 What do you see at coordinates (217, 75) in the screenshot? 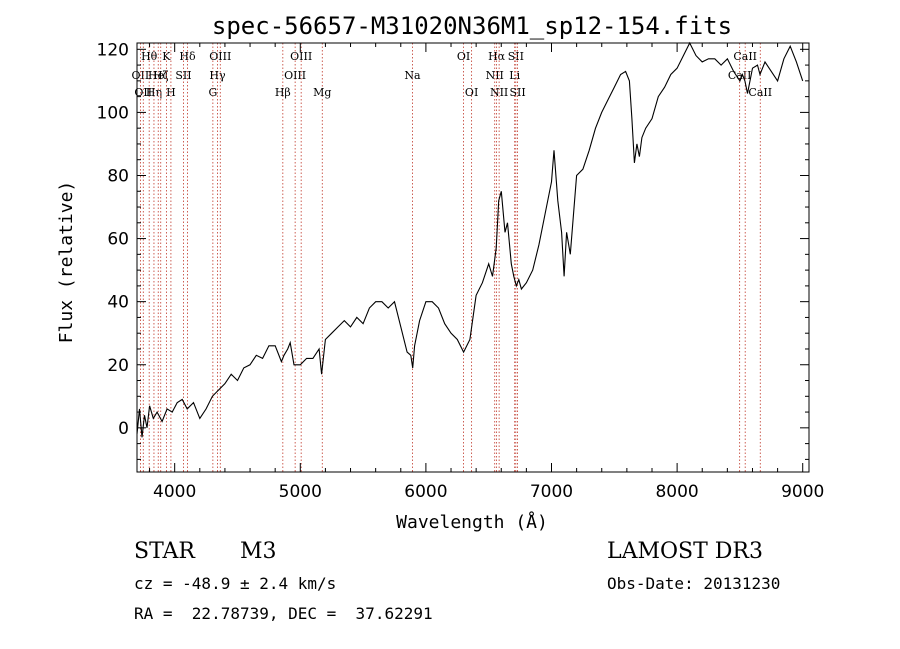
I see `line-marker-label: Hγ` at bounding box center [217, 75].